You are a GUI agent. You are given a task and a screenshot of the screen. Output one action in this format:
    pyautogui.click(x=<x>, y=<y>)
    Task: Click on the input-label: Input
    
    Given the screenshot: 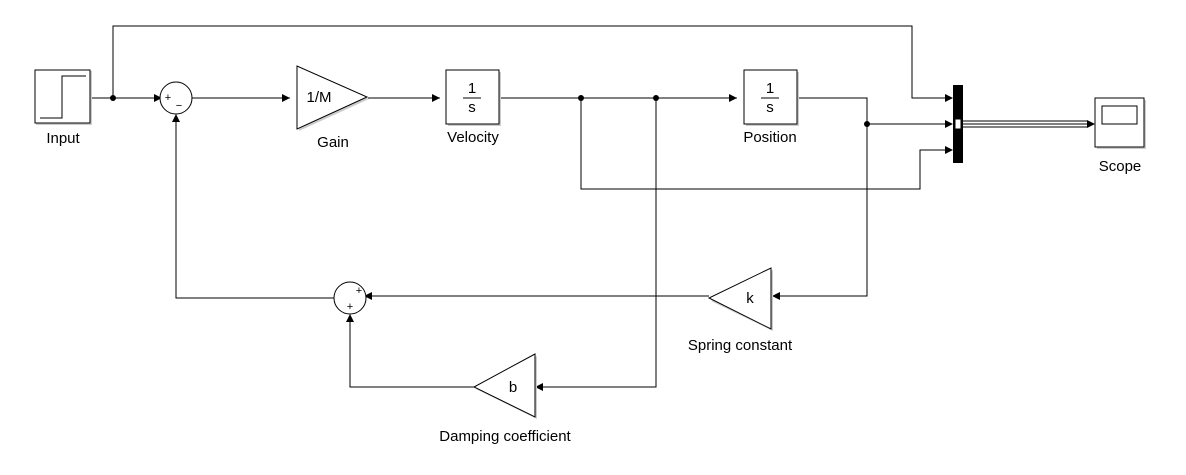 What is the action you would take?
    pyautogui.click(x=63, y=138)
    